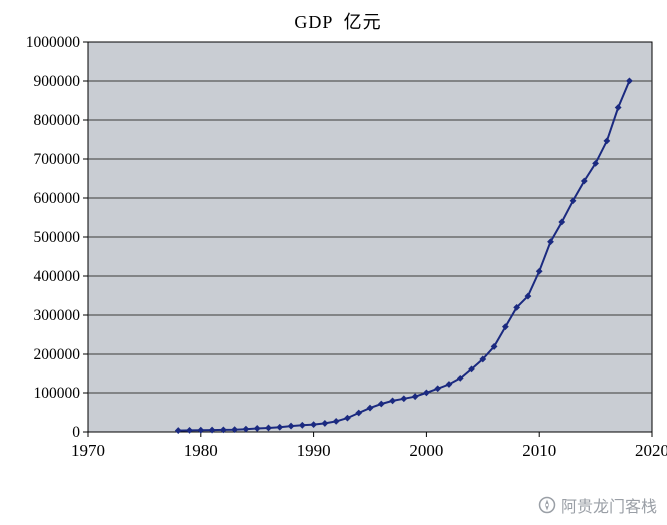  Describe the element at coordinates (539, 450) in the screenshot. I see `x-tick-label: 2010` at that location.